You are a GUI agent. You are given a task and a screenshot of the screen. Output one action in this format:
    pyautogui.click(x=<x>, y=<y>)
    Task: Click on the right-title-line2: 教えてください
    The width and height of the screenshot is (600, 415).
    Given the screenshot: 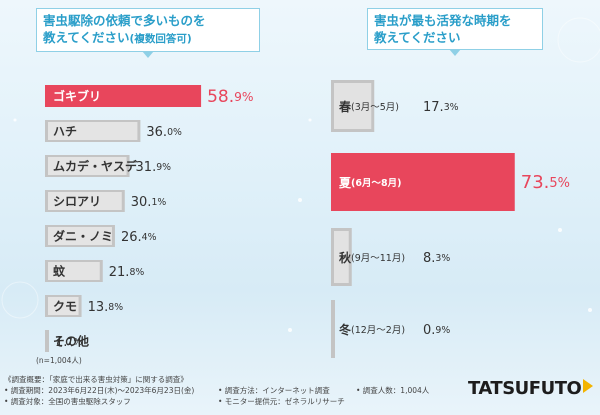 What is the action you would take?
    pyautogui.click(x=417, y=37)
    